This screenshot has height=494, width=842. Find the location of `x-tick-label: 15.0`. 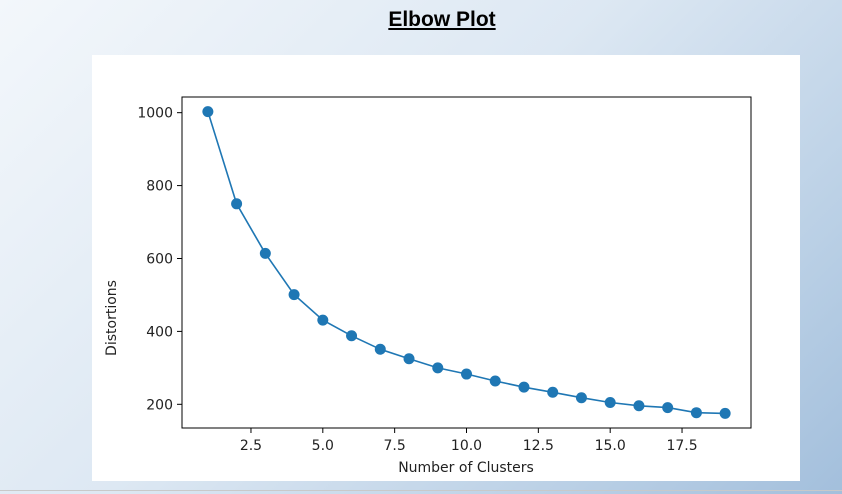

x-tick-label: 15.0 is located at coordinates (610, 446).